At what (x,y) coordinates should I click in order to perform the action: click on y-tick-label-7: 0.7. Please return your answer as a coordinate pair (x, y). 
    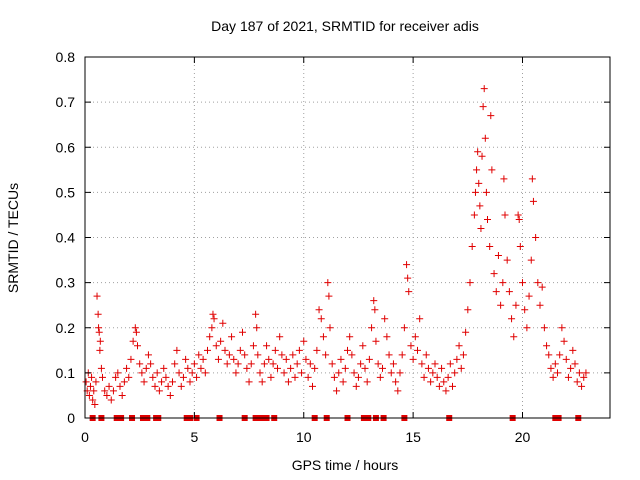
    Looking at the image, I should click on (66, 102).